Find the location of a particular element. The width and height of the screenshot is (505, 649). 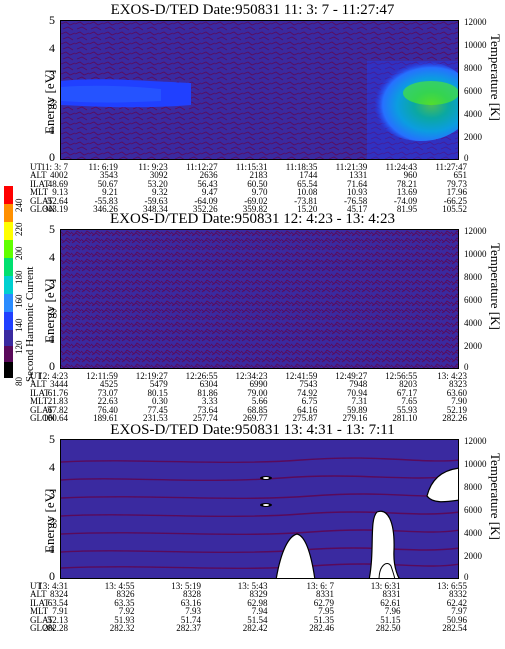

orbit-cell: 62.79 is located at coordinates (323, 602).